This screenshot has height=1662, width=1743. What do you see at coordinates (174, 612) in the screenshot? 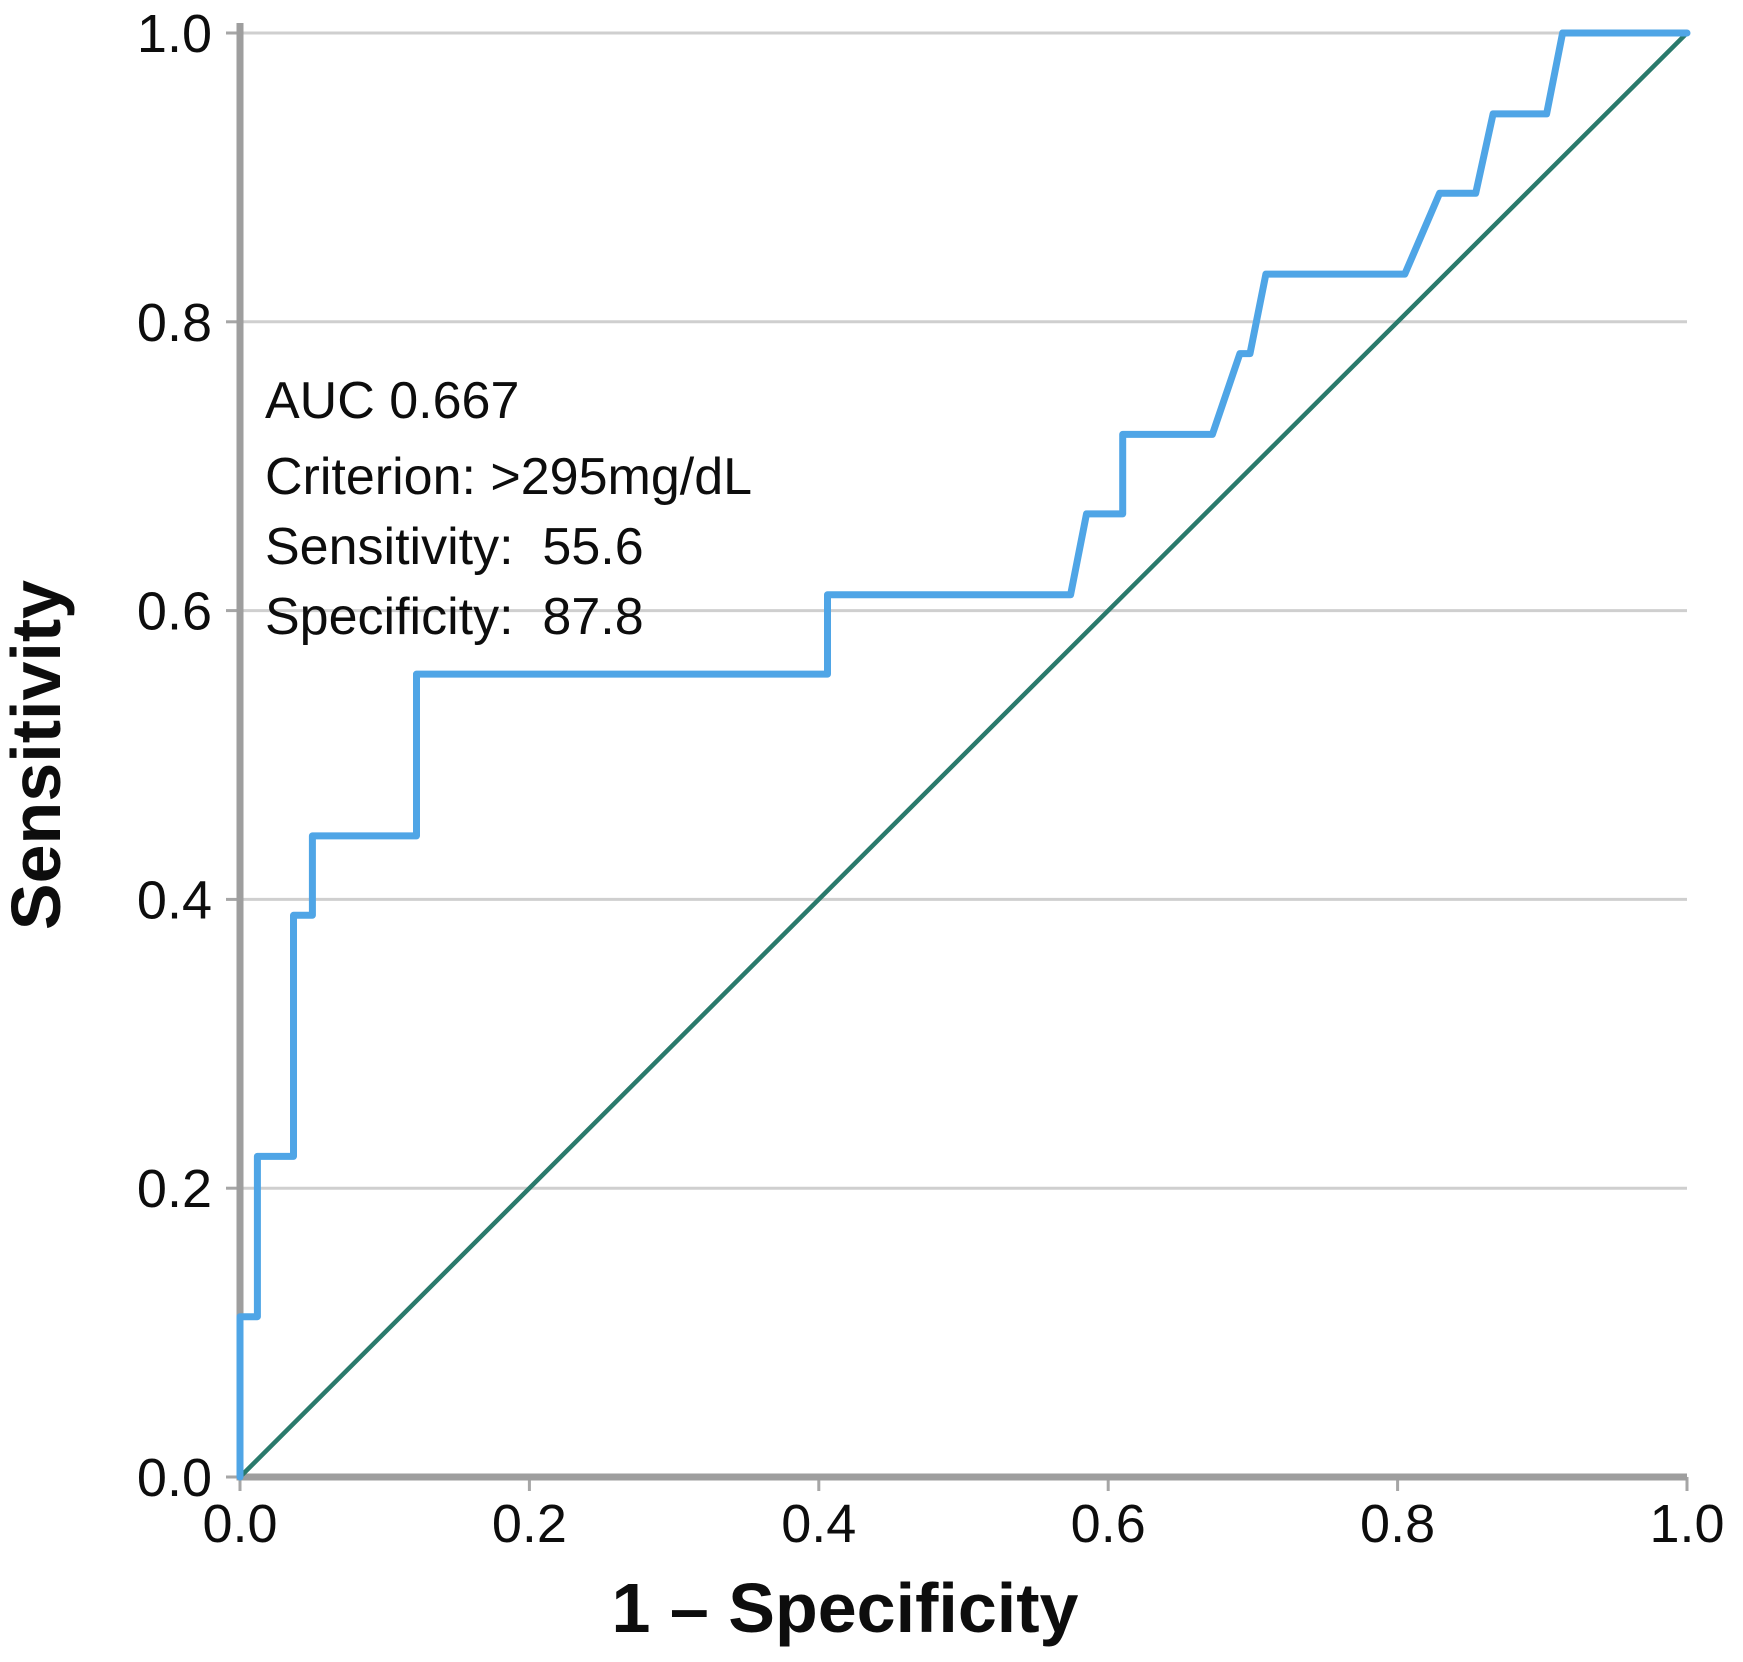
I see `y-tick-label: 0.6` at bounding box center [174, 612].